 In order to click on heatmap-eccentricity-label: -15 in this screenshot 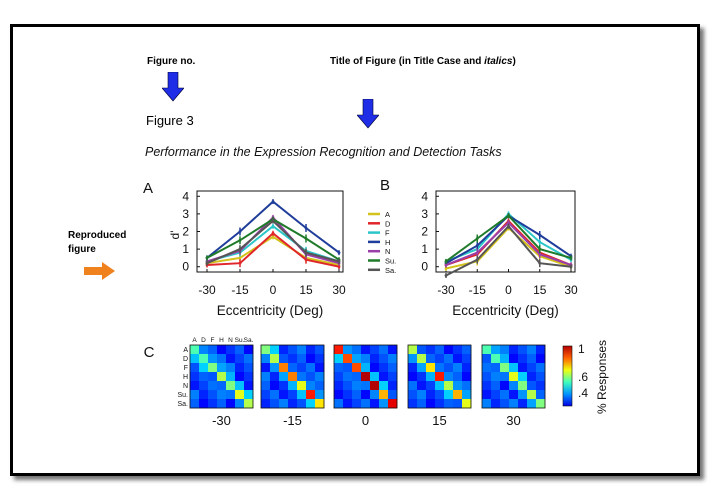, I will do `click(292, 420)`.